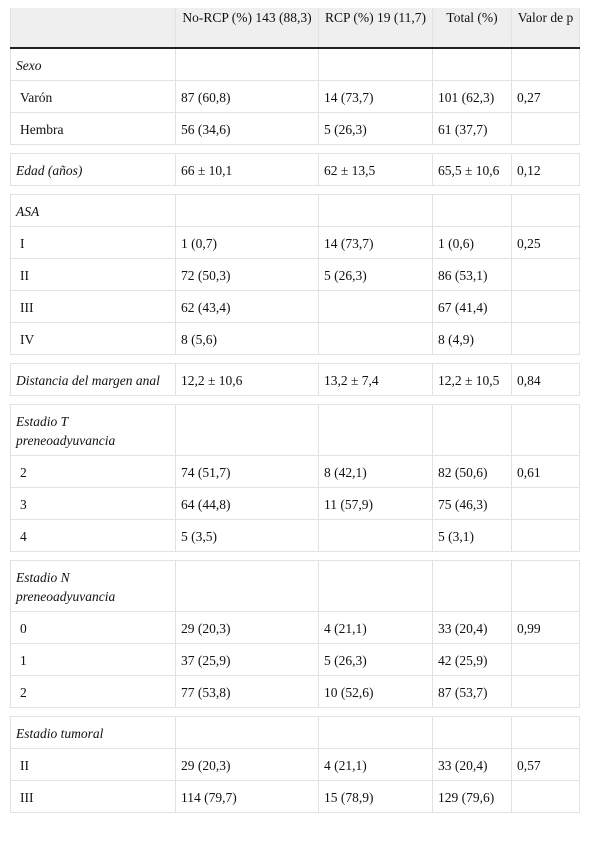 Image resolution: width=590 pixels, height=852 pixels. What do you see at coordinates (93, 28) in the screenshot?
I see `header-cell` at bounding box center [93, 28].